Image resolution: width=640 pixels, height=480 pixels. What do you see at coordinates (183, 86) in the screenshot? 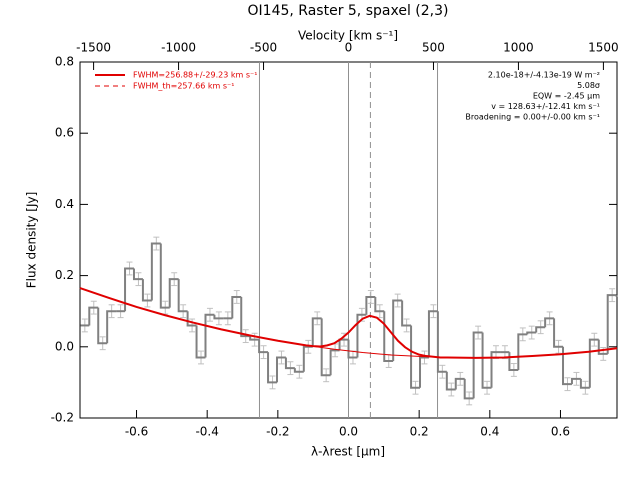
I see `legend-label: FWHM_th=257.66 km s⁻¹` at bounding box center [183, 86].